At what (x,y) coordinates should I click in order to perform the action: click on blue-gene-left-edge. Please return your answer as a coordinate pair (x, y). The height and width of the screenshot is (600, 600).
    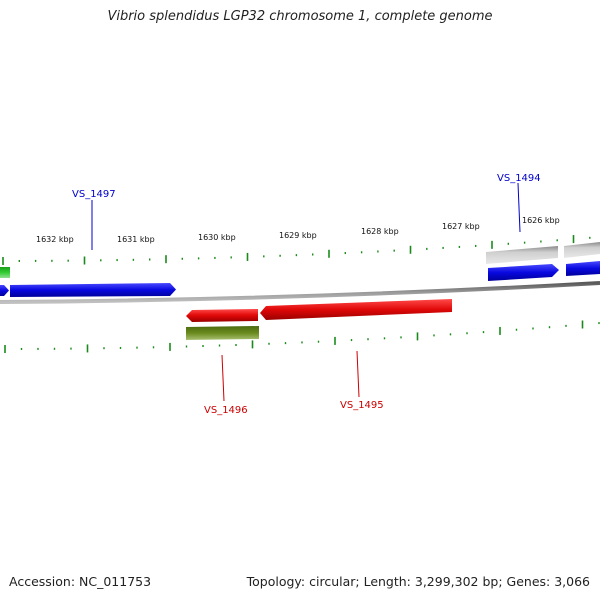
    Looking at the image, I should click on (4, 290).